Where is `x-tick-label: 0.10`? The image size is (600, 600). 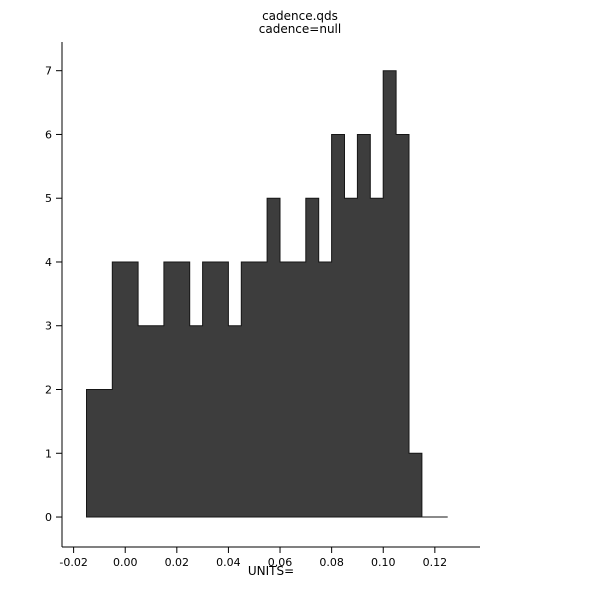 x-tick-label: 0.10 is located at coordinates (383, 562).